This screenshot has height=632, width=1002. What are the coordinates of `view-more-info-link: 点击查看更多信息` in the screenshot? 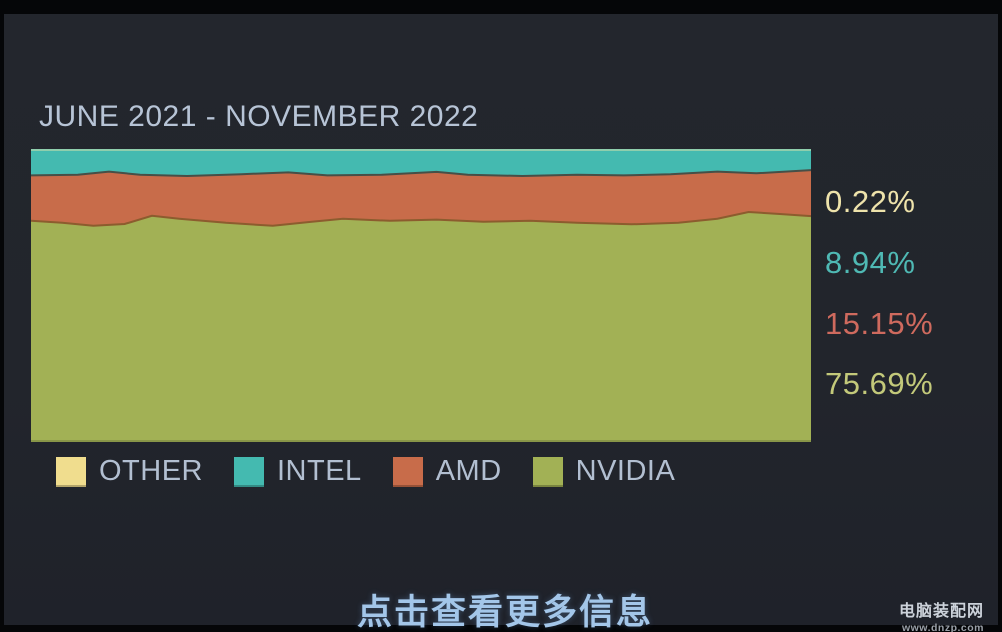 It's located at (504, 612).